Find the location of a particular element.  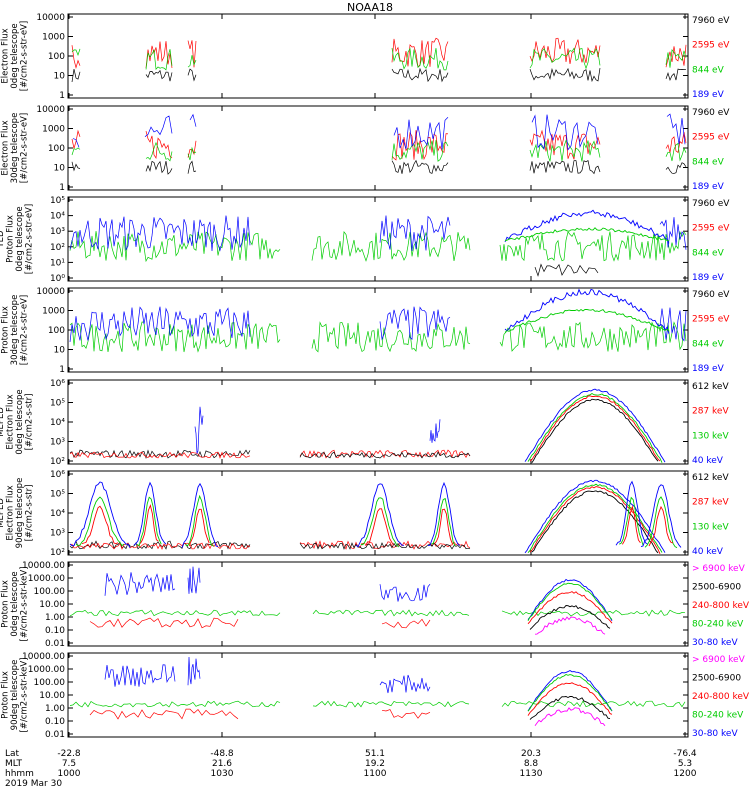

legend-entry: 40 keV is located at coordinates (708, 552).